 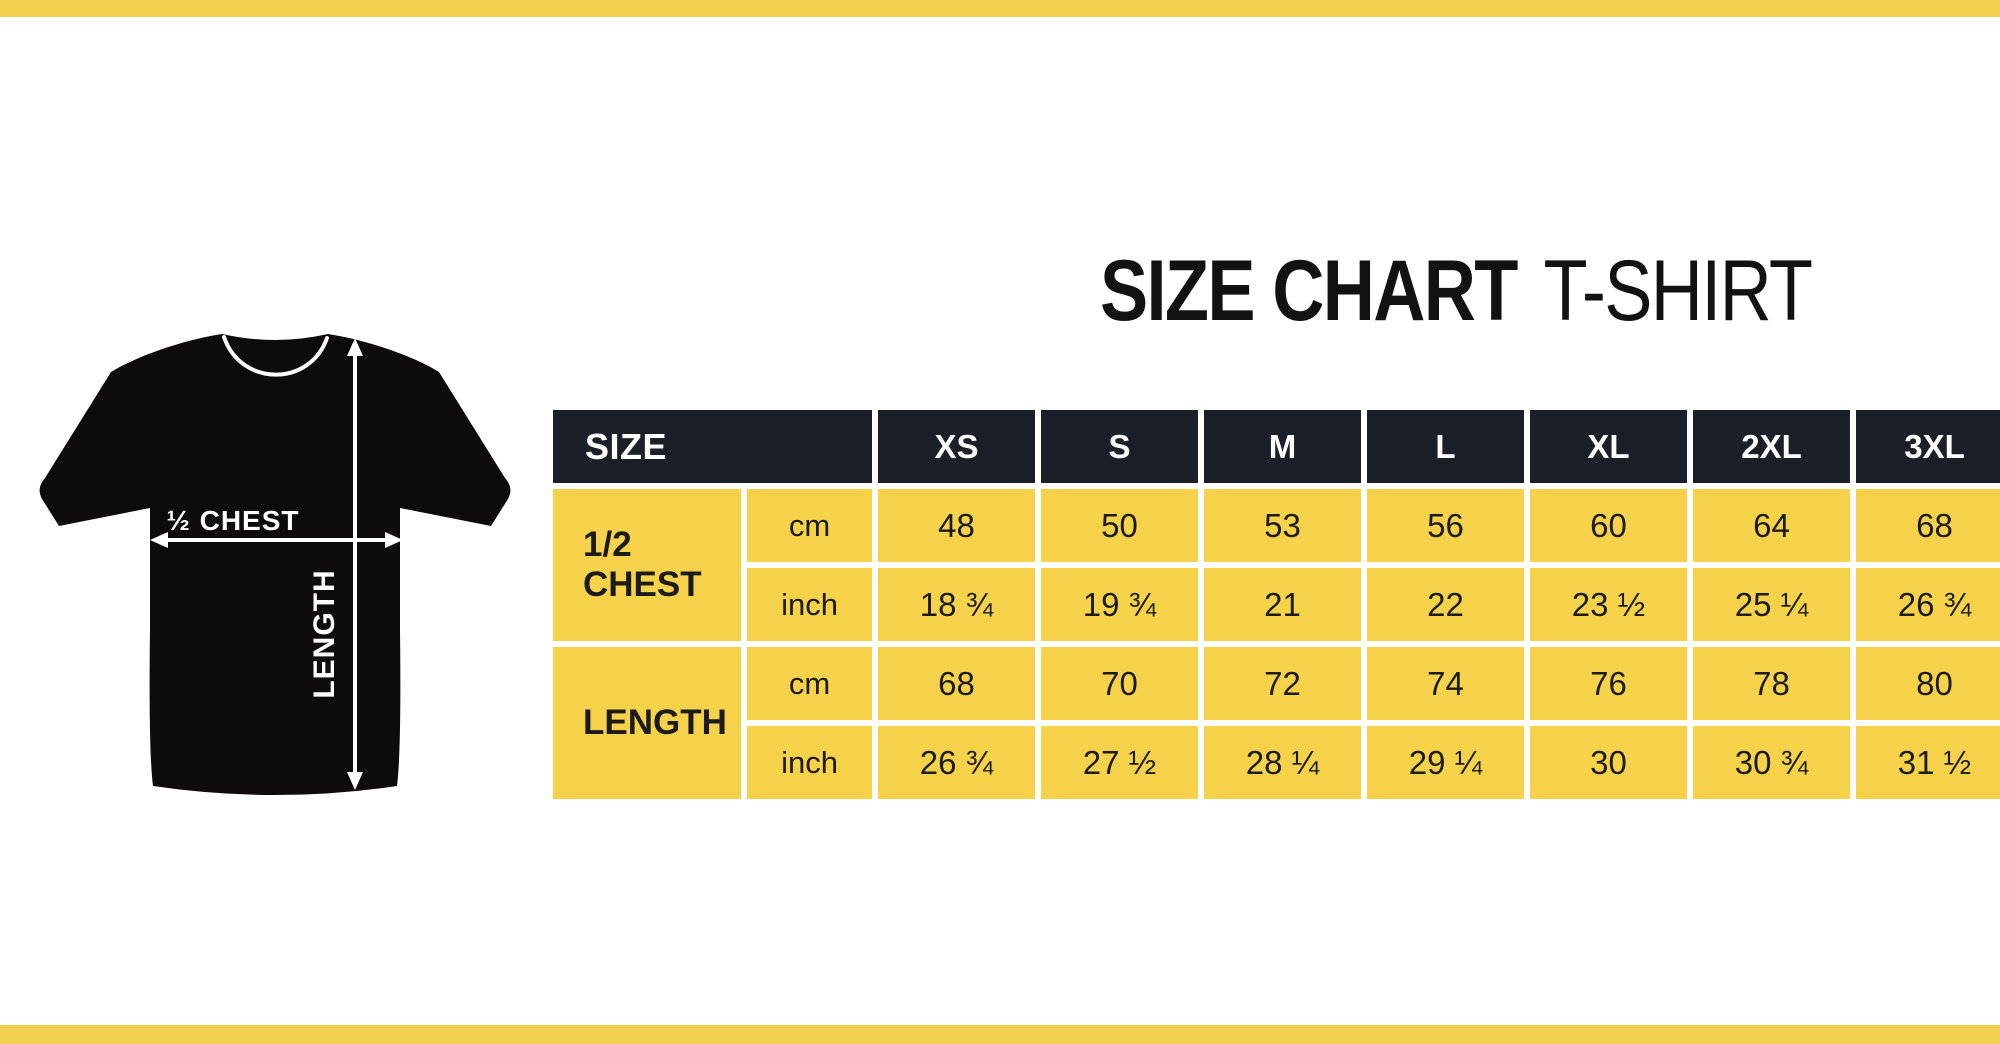 I want to click on tshirt-silhouette: ½ CHEST LENGTH, so click(x=275, y=564).